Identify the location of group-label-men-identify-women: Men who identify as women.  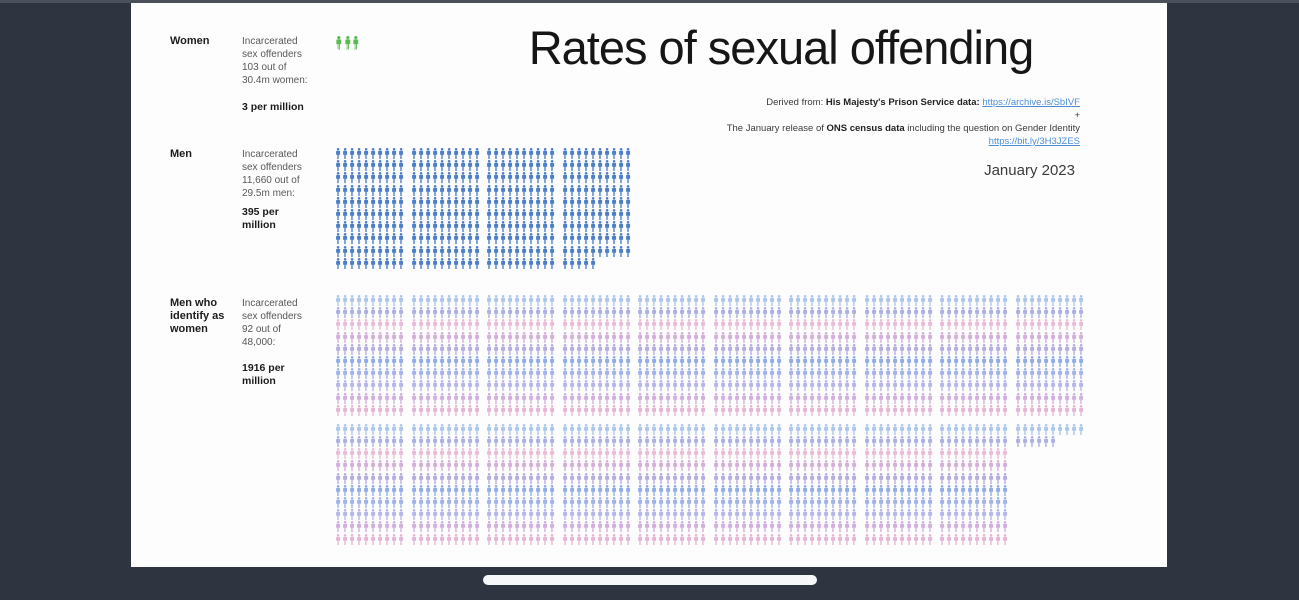
(197, 316).